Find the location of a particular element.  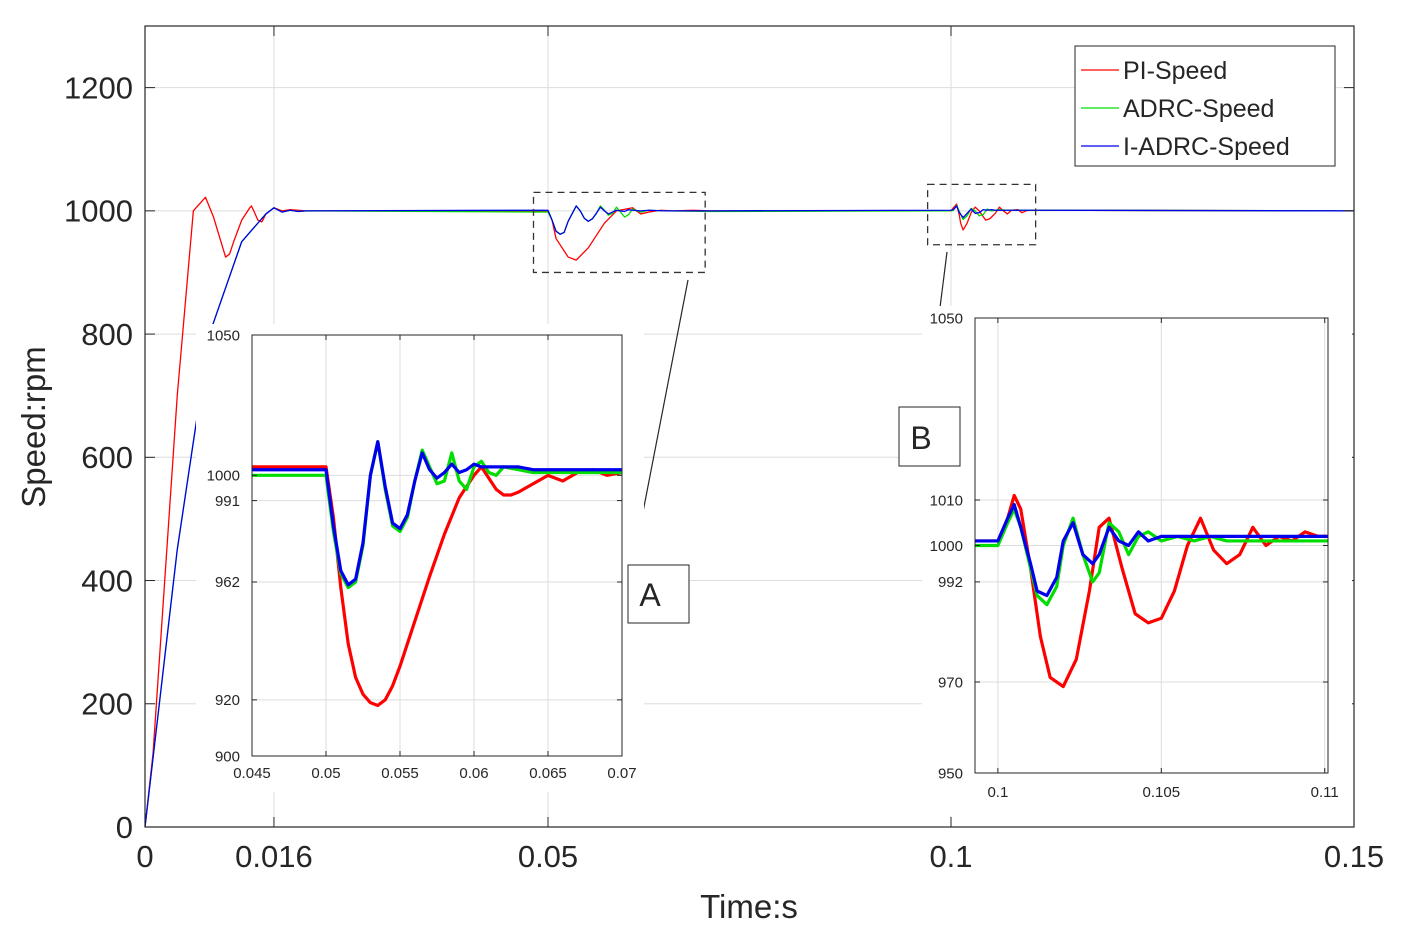

main-x-tick-label: 0.016 is located at coordinates (274, 856).